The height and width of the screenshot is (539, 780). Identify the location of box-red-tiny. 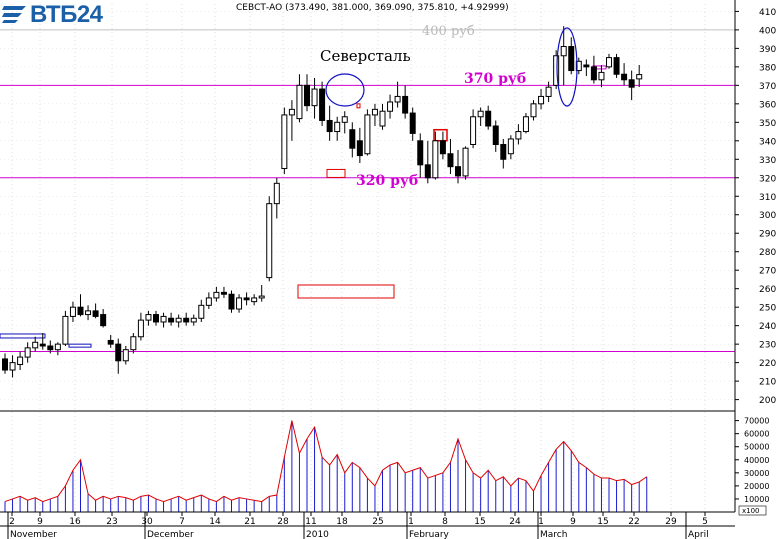
(358, 106).